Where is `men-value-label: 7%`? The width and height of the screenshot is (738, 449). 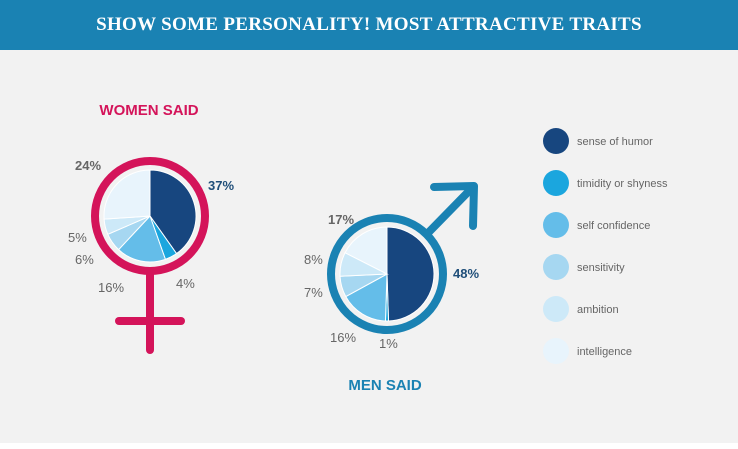
men-value-label: 7% is located at coordinates (313, 292).